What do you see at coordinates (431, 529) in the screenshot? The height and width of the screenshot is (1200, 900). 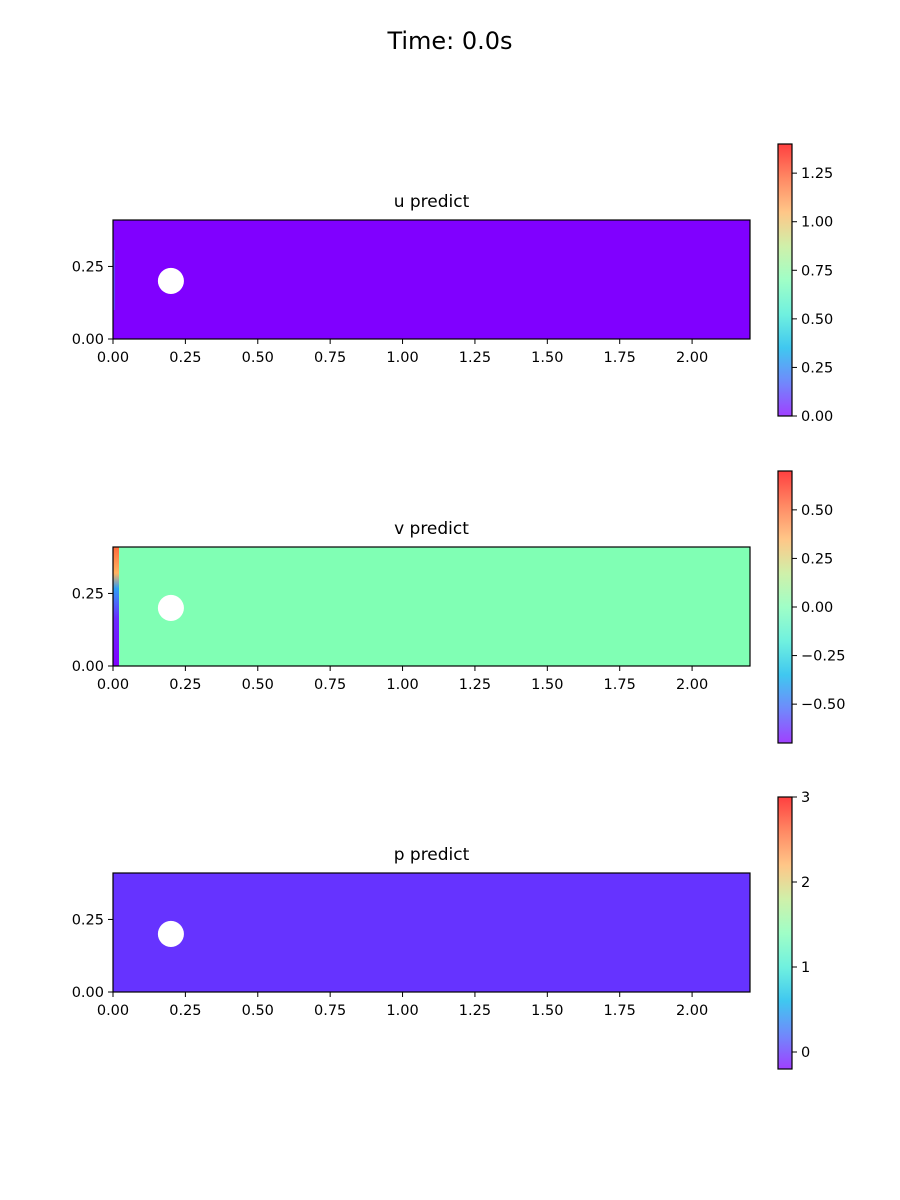 I see `panel-title: v predict` at bounding box center [431, 529].